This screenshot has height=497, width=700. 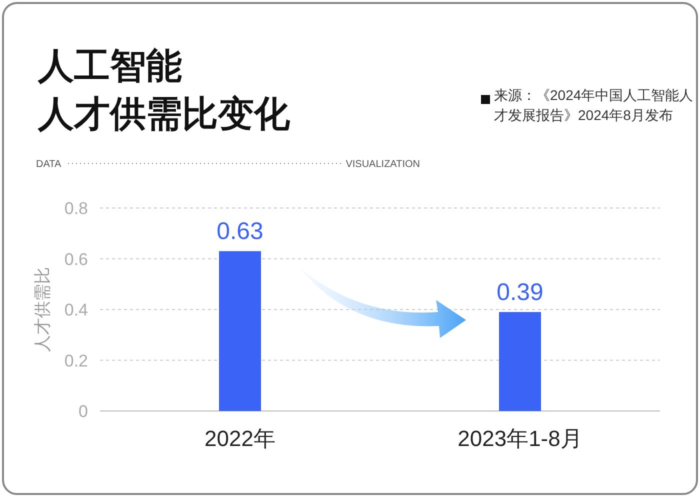 What do you see at coordinates (383, 164) in the screenshot?
I see `text: VISUALIZATION` at bounding box center [383, 164].